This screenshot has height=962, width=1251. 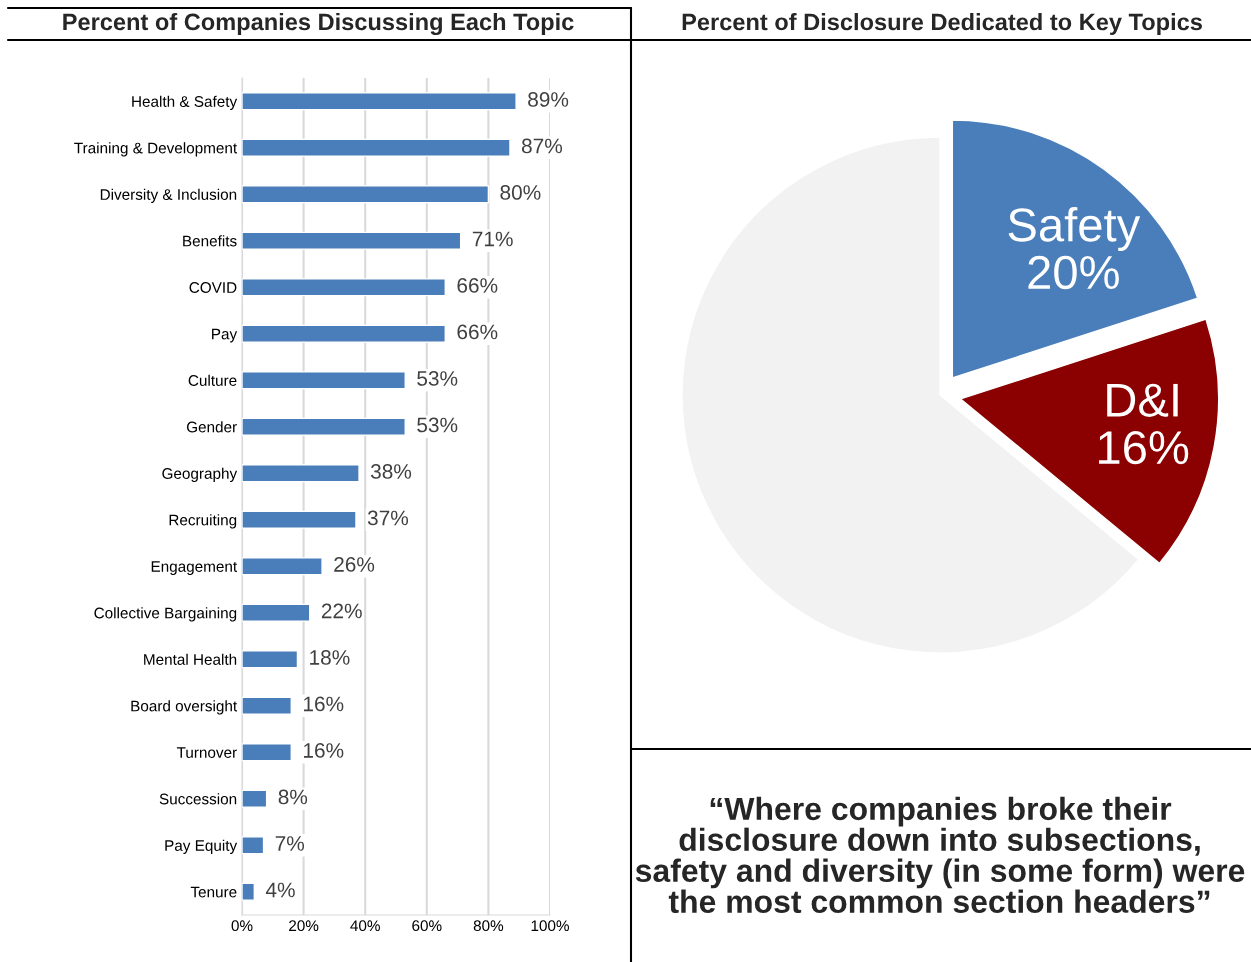 What do you see at coordinates (520, 192) in the screenshot?
I see `data-label: 80%` at bounding box center [520, 192].